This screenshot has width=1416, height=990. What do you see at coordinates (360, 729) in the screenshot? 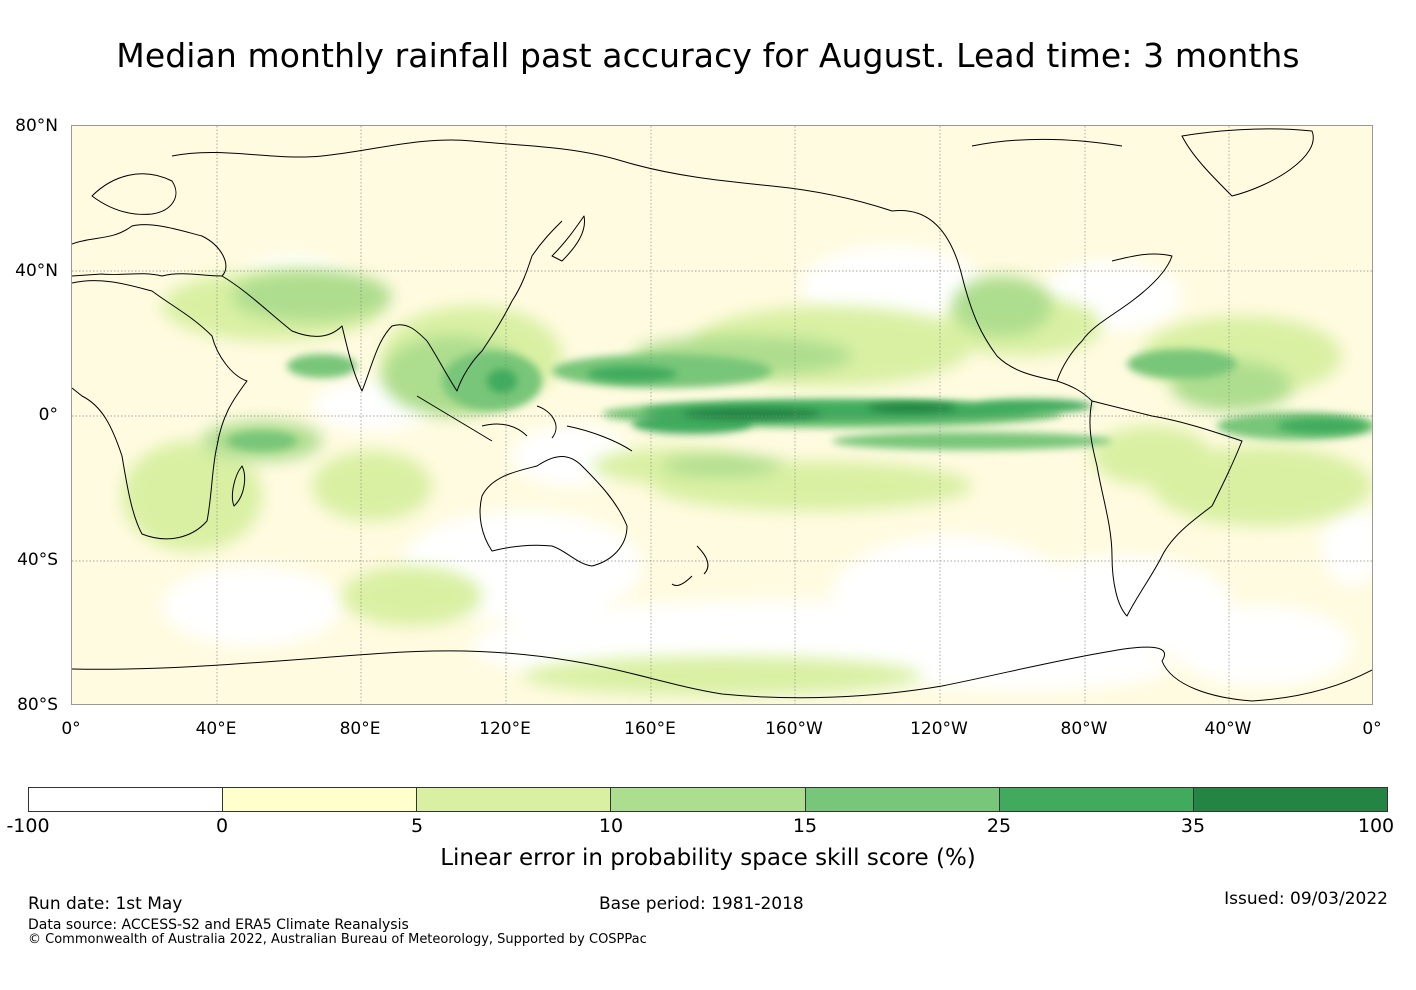
I see `lon-label-80e: 80°E` at bounding box center [360, 729].